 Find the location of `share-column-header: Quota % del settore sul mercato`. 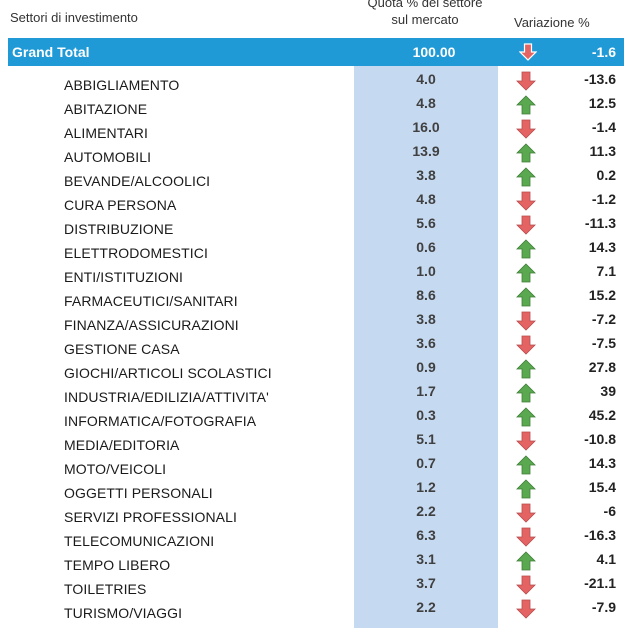

share-column-header: Quota % del settore sul mercato is located at coordinates (425, 14).